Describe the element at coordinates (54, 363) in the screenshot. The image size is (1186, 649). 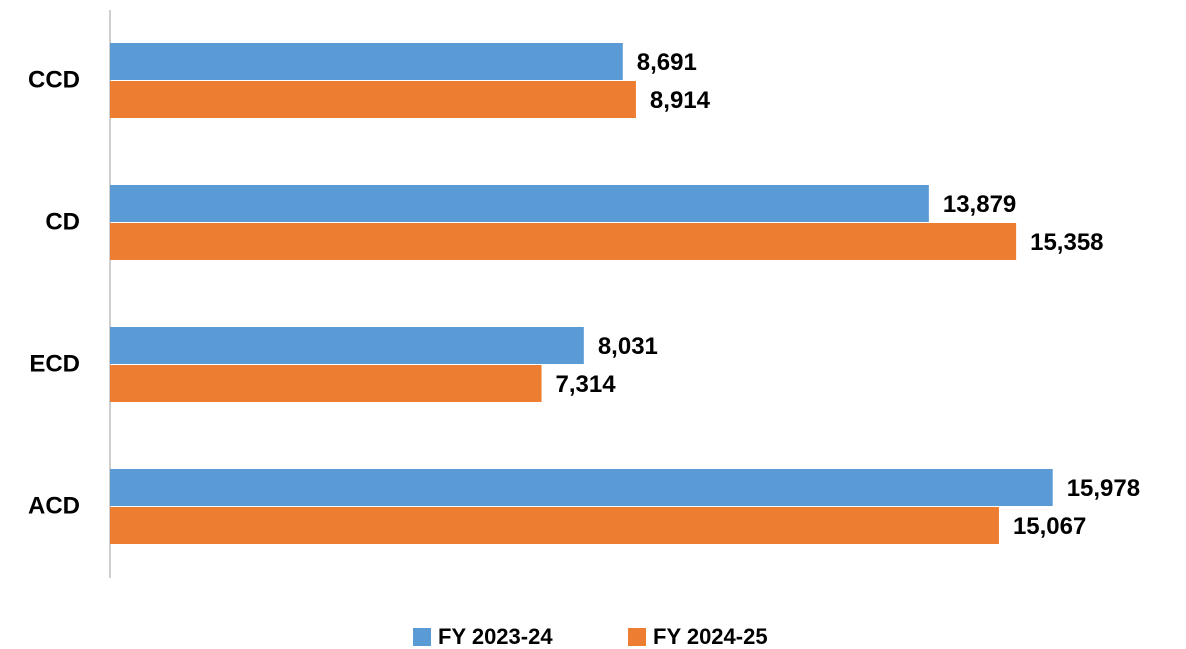
I see `y-tick-label: ECD` at that location.